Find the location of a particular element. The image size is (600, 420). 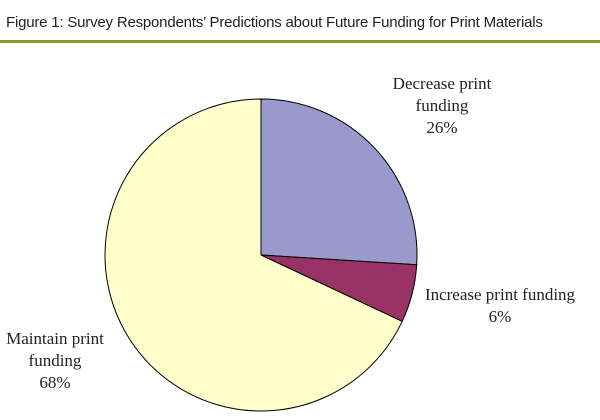

slice-name-label: Decrease print is located at coordinates (442, 83).